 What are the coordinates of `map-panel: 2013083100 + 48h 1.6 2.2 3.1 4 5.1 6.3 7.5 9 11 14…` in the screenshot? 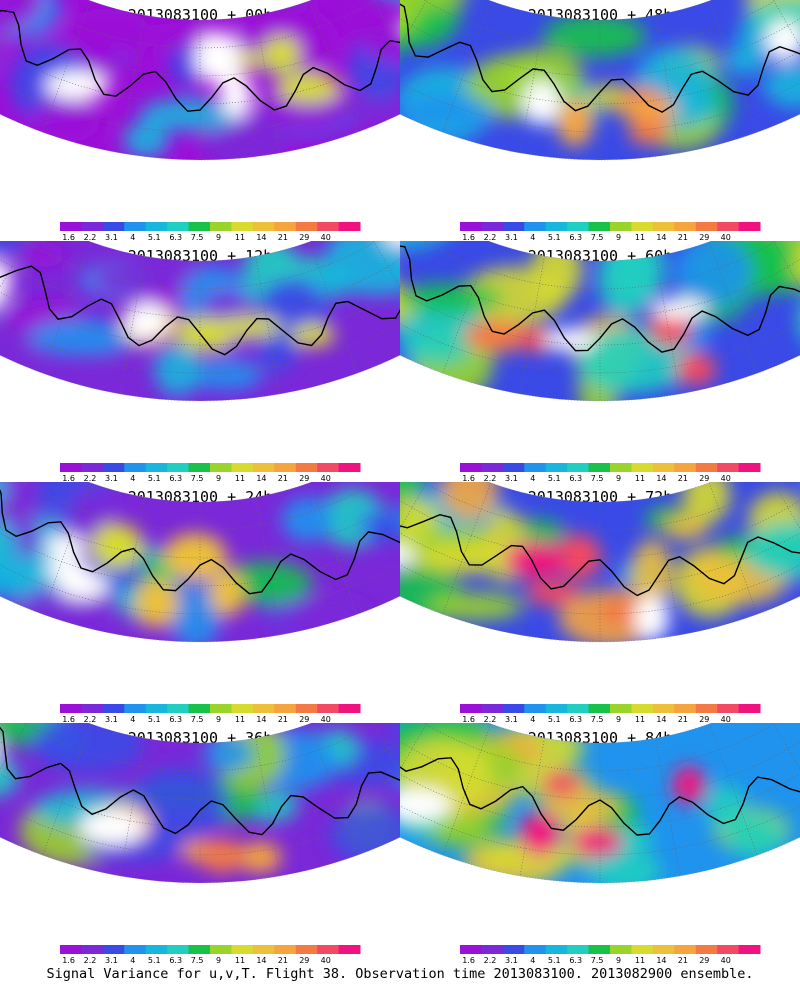 It's located at (600, 121).